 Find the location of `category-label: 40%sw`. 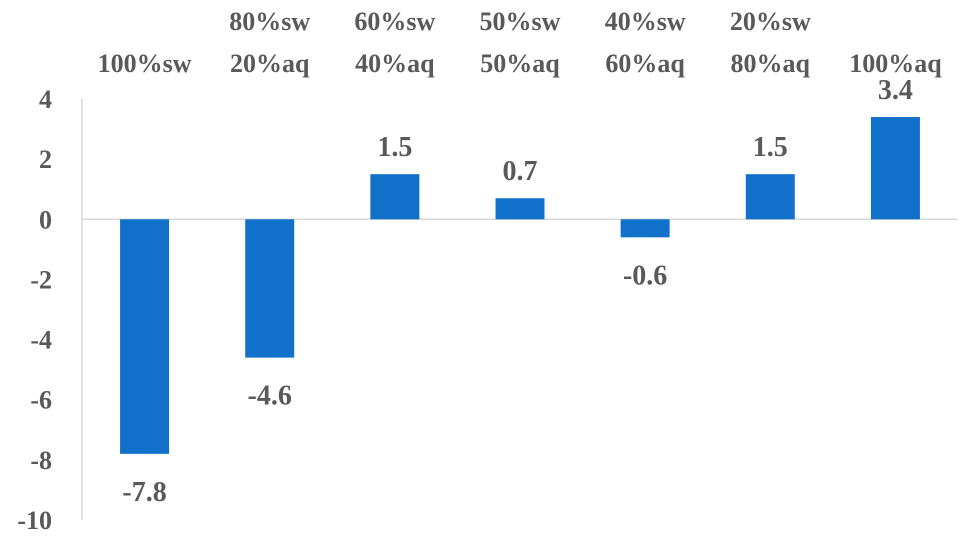

category-label: 40%sw is located at coordinates (645, 21).